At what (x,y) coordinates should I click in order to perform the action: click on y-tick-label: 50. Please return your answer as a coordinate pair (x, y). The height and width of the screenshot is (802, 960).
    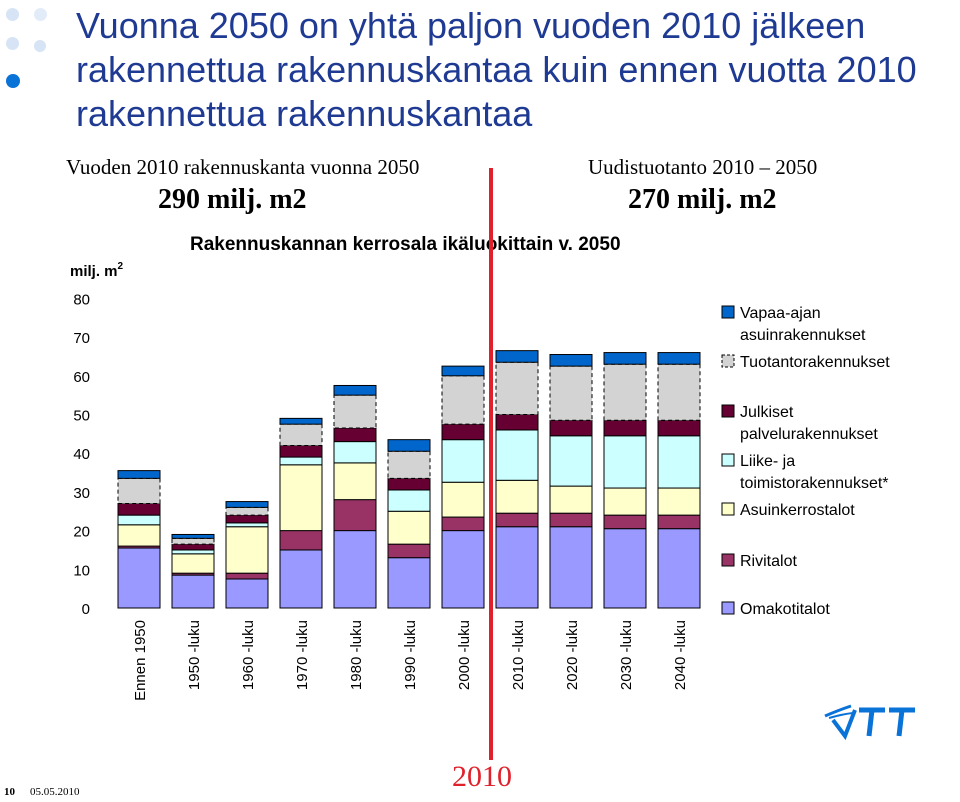
    Looking at the image, I should click on (81, 416).